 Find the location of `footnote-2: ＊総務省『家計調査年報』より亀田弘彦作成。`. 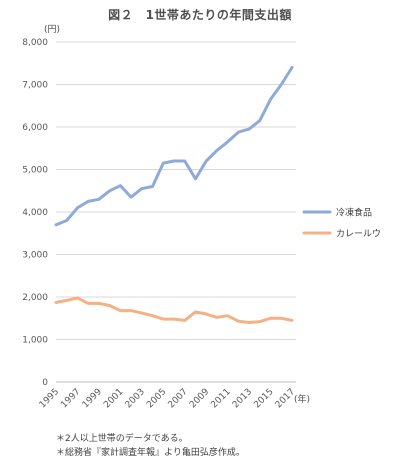

footnote-2: ＊総務省『家計調査年報』より亀田弘彦作成。 is located at coordinates (150, 453).